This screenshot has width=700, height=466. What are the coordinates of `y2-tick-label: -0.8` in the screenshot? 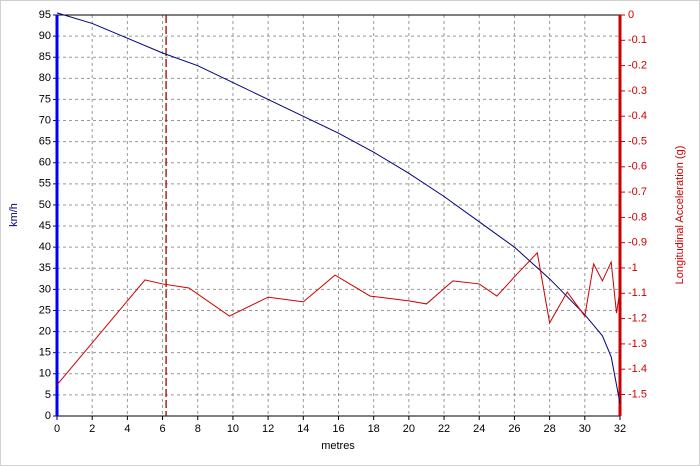 It's located at (637, 217).